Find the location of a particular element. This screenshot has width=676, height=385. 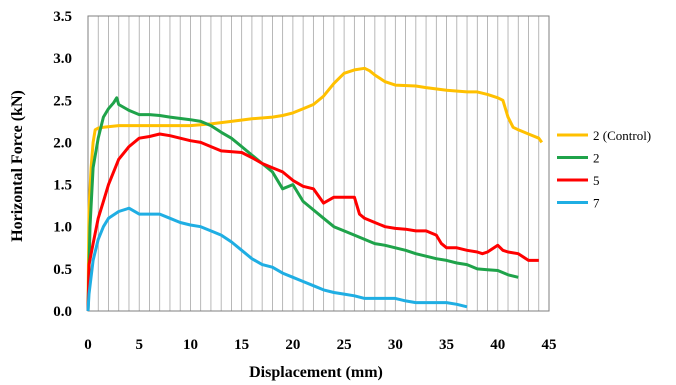

x-tick-label: 30 is located at coordinates (395, 345).